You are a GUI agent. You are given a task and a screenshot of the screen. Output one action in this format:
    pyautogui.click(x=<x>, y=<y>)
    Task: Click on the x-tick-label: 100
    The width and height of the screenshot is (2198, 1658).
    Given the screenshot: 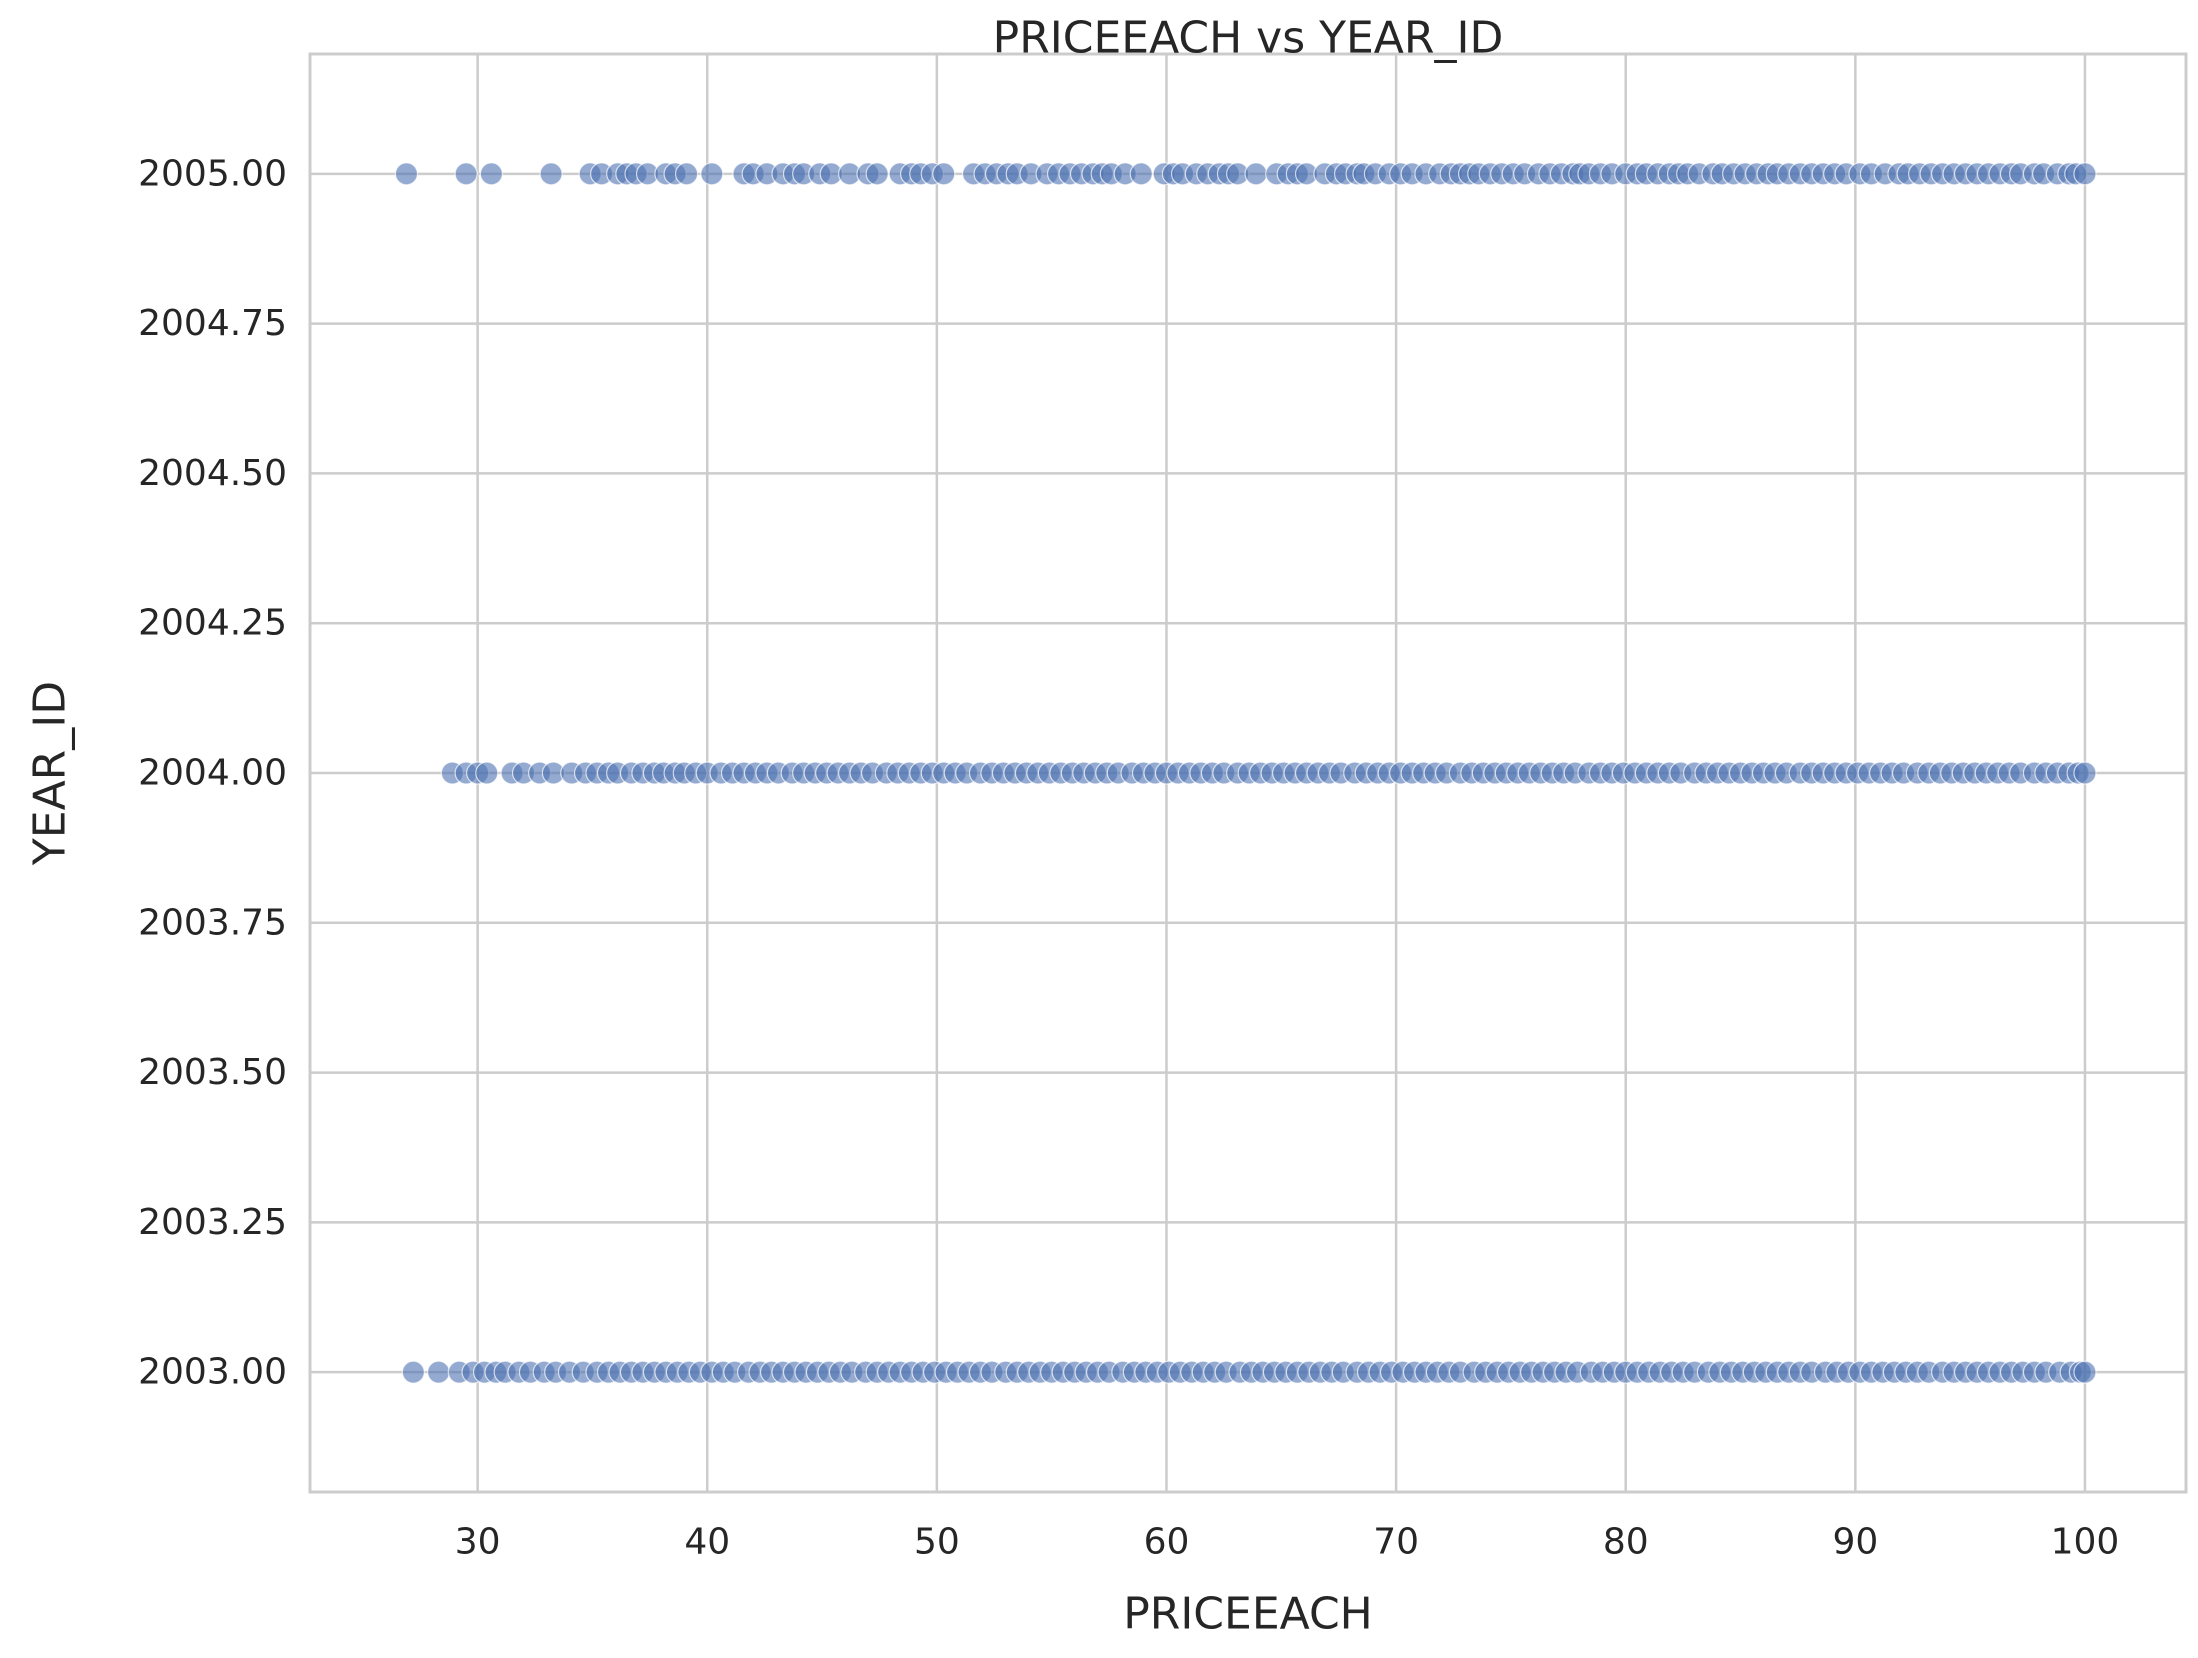 What is the action you would take?
    pyautogui.click(x=2085, y=1542)
    